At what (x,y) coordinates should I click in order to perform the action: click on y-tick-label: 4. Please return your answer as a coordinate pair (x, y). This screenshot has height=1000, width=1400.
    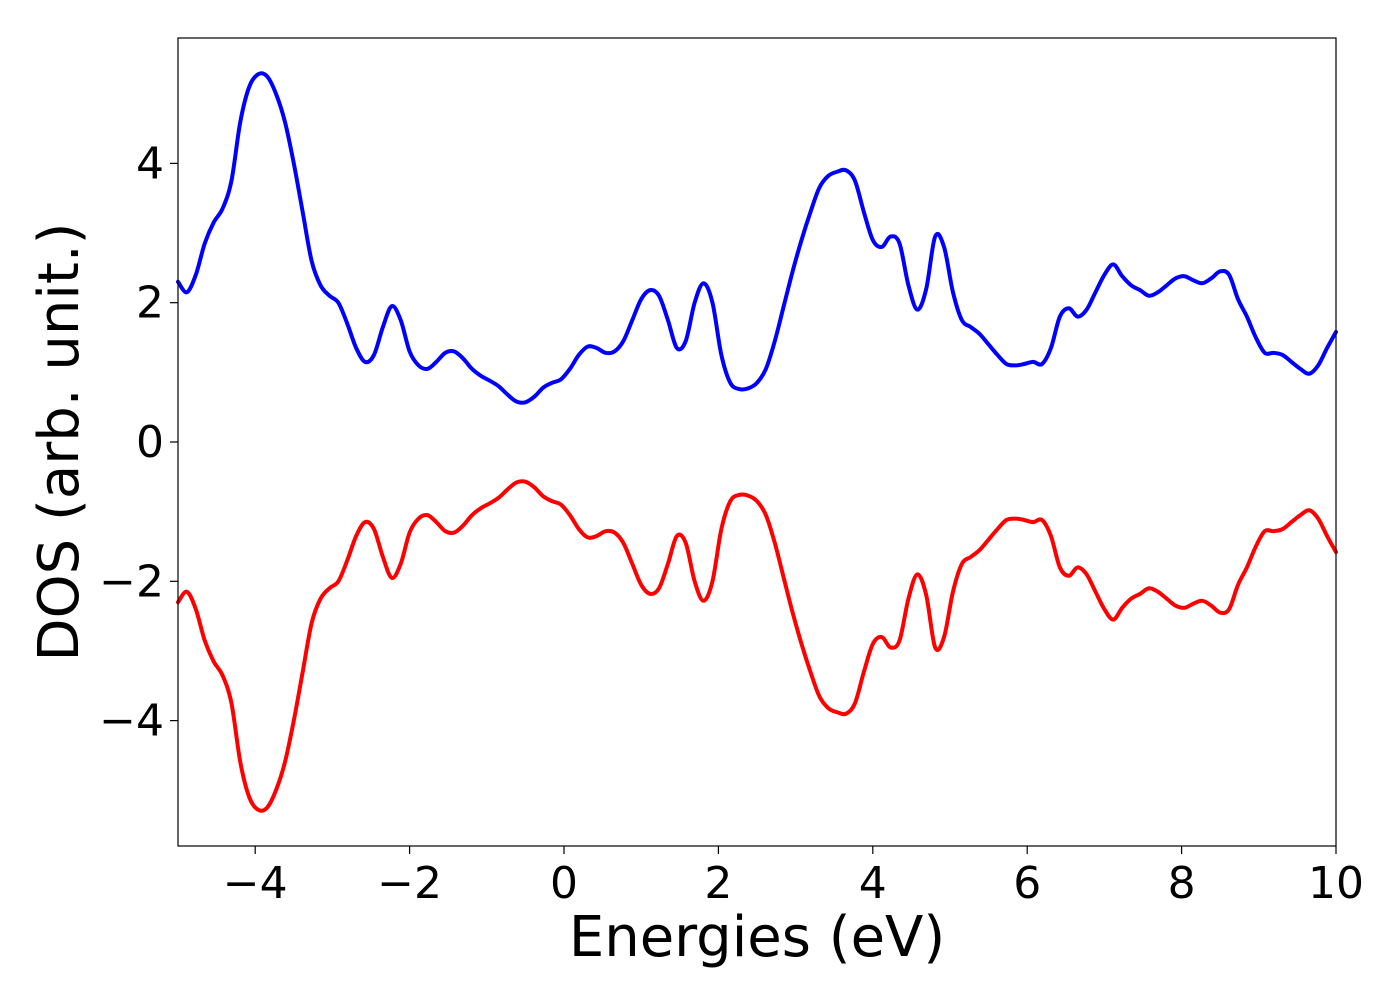
    Looking at the image, I should click on (150, 163).